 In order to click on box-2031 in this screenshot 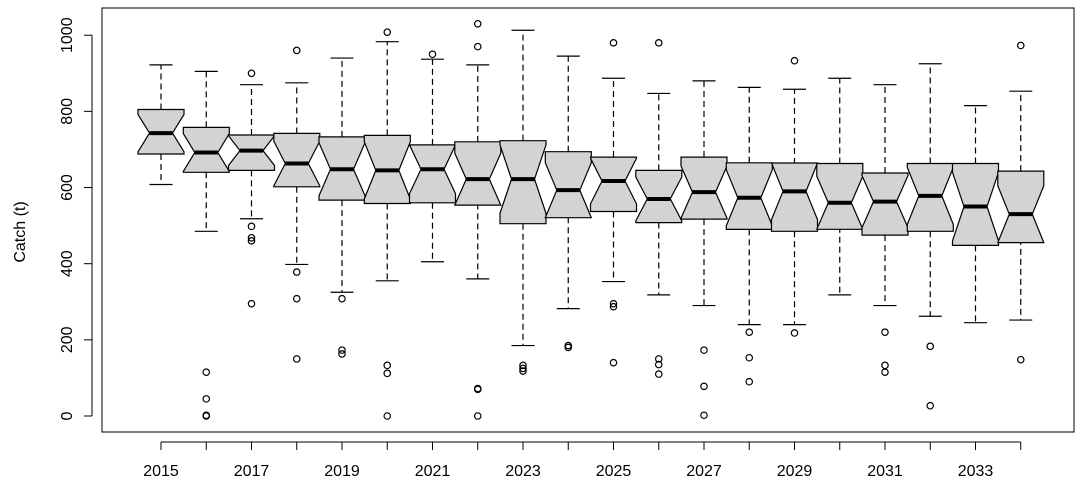, I will do `click(885, 230)`.